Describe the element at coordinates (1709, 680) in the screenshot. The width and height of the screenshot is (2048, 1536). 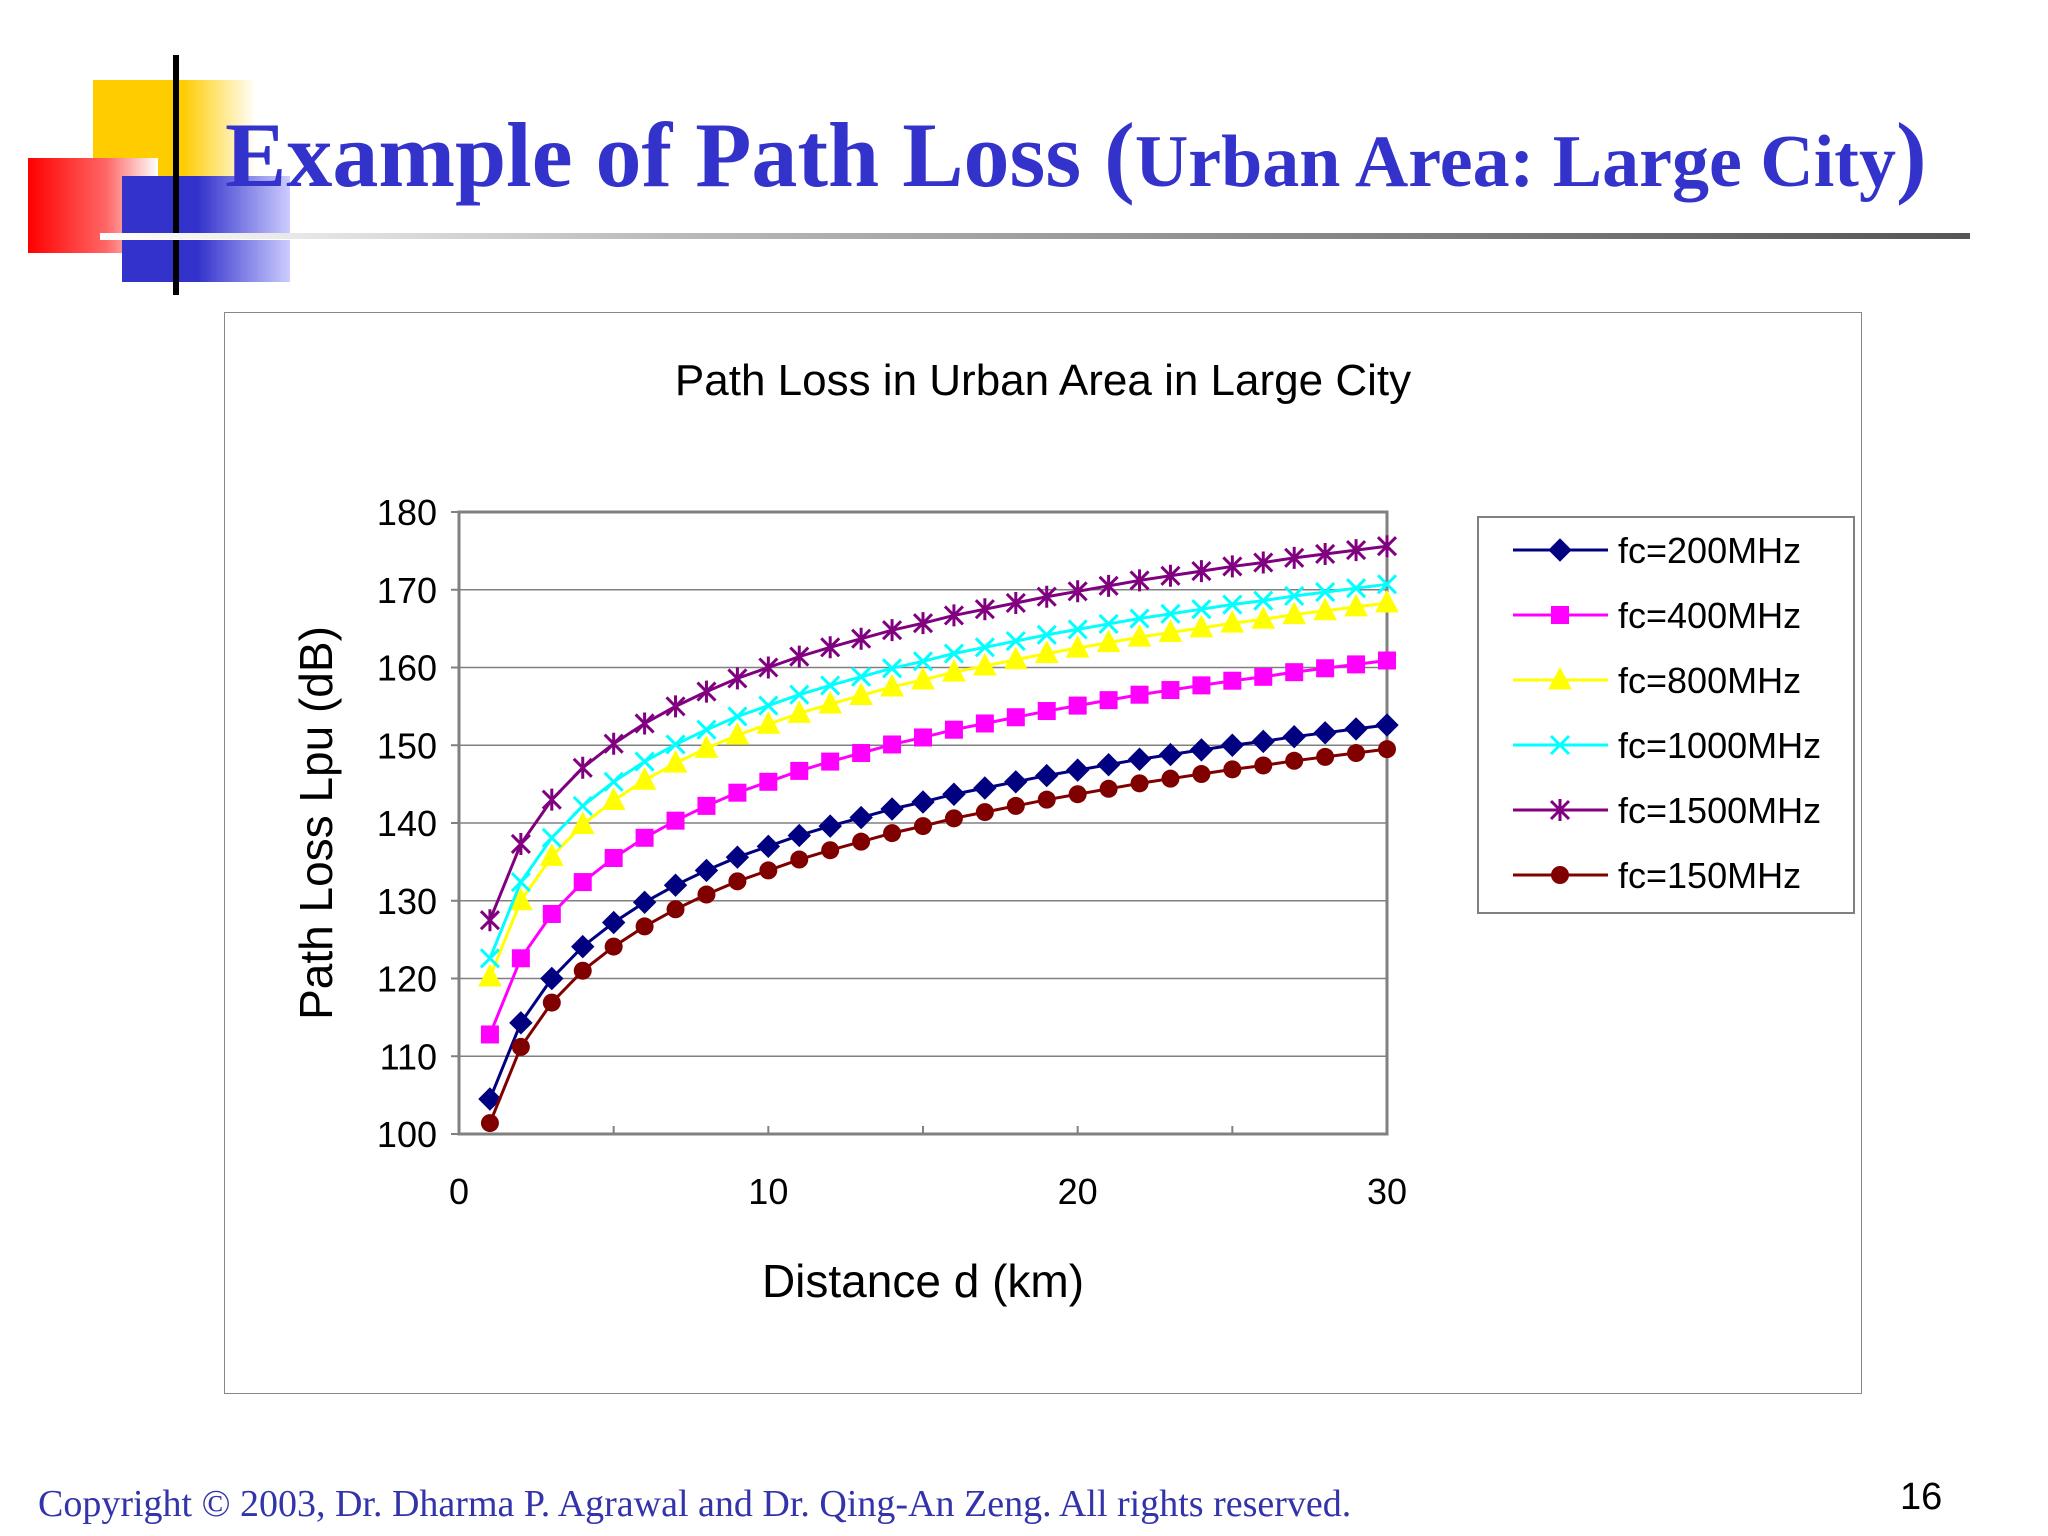
I see `legend-label: fc=800MHz` at that location.